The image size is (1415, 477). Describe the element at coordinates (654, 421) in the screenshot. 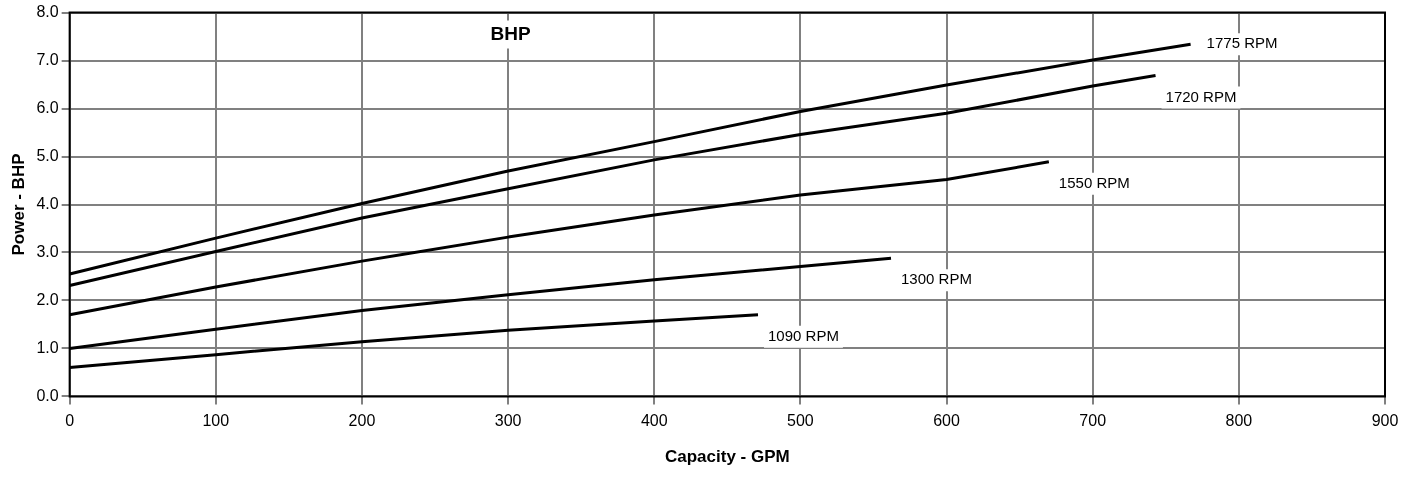

I see `x-tick-label: 400` at that location.